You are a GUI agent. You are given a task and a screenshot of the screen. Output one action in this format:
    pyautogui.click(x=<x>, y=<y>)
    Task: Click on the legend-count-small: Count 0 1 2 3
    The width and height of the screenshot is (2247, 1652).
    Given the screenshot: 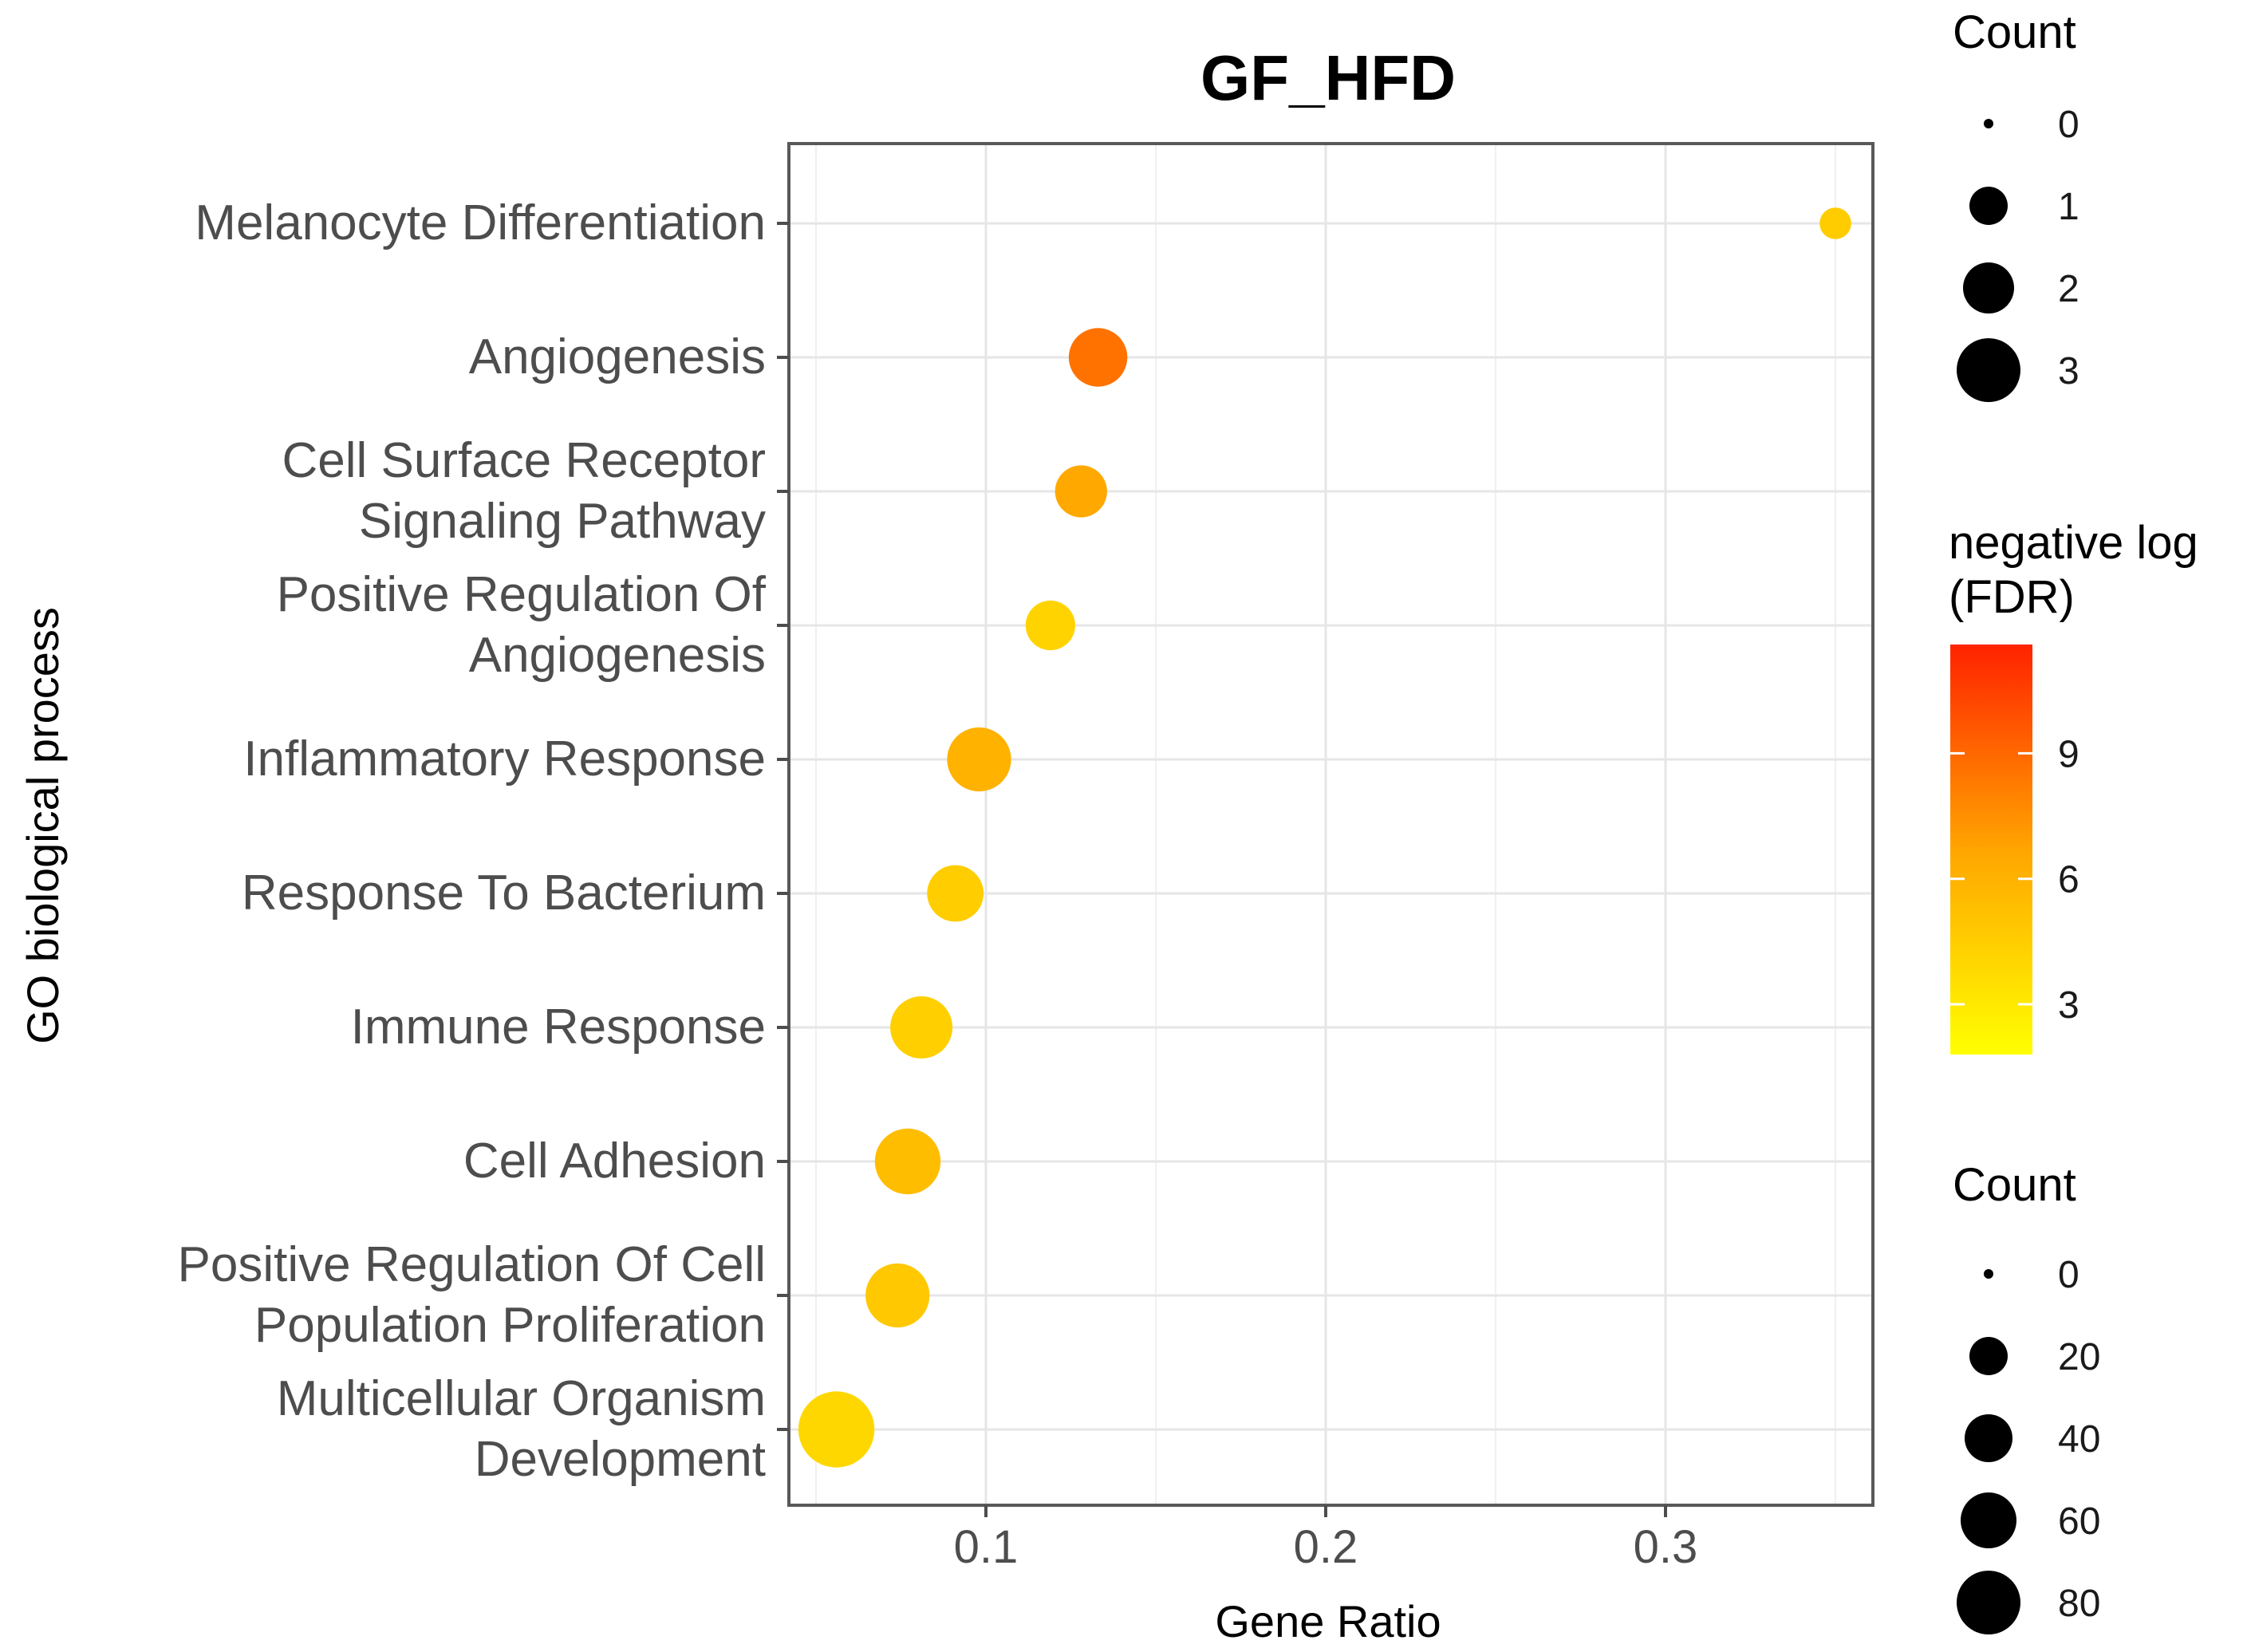 What is the action you would take?
    pyautogui.click(x=2016, y=204)
    